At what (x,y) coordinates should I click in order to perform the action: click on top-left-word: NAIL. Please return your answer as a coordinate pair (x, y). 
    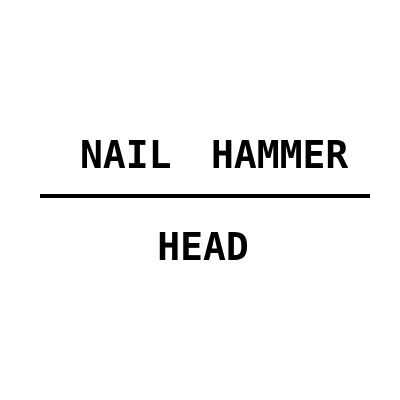
    Looking at the image, I should click on (126, 155).